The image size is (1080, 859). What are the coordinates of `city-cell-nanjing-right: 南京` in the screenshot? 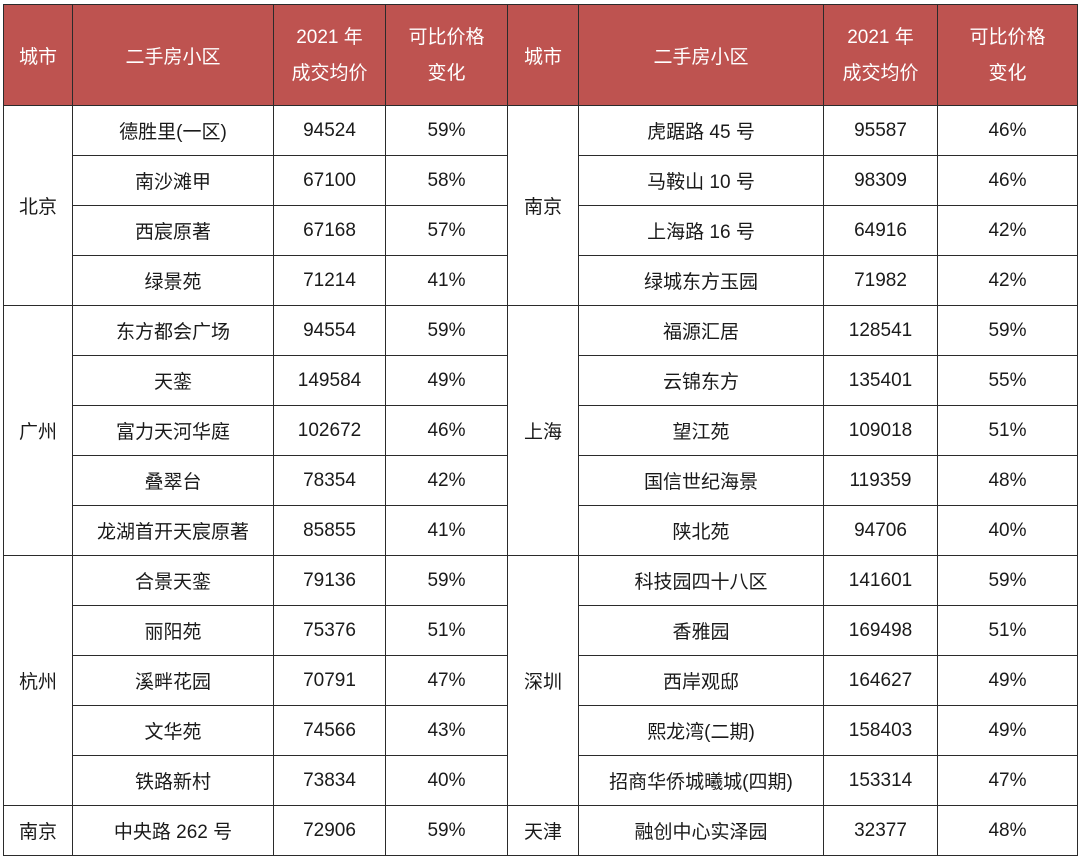 It's located at (543, 205).